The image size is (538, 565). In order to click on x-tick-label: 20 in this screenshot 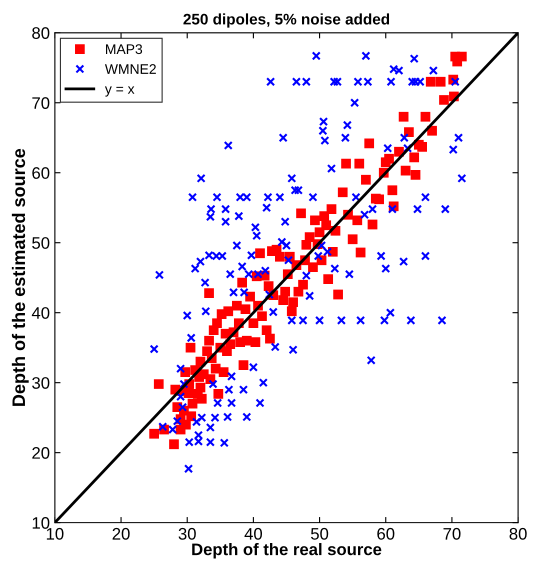, I will do `click(121, 534)`.